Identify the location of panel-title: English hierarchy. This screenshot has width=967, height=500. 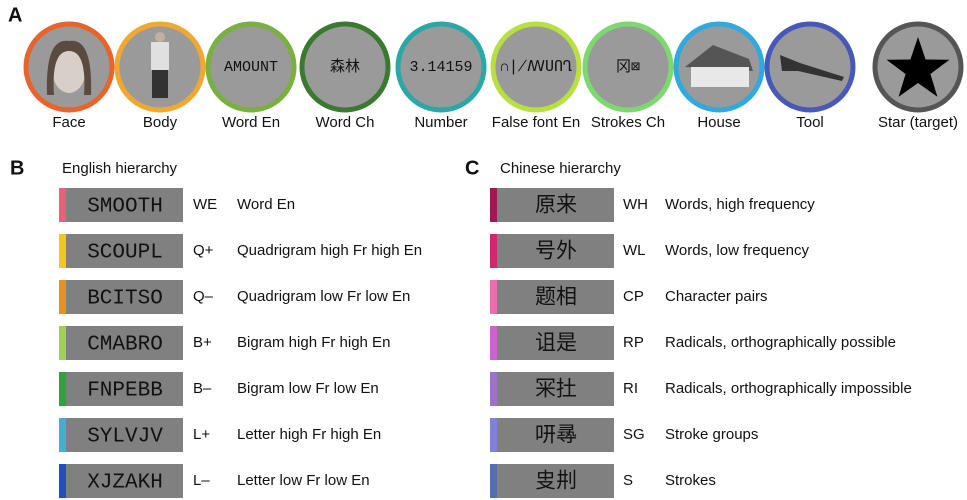
(120, 168).